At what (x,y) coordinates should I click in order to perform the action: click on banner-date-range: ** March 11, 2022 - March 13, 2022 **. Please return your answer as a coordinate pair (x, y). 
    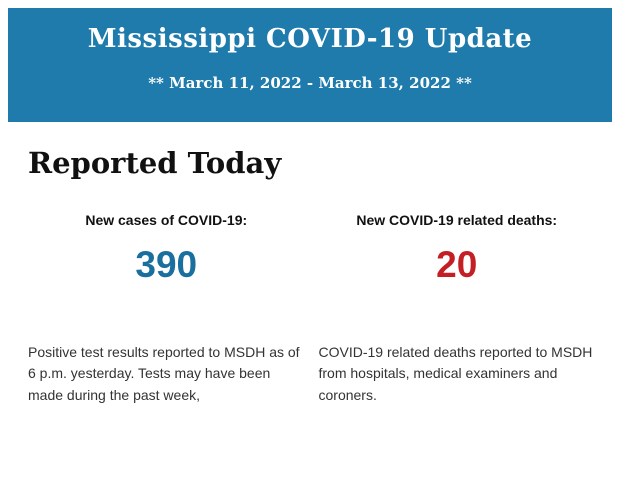
    Looking at the image, I should click on (310, 83).